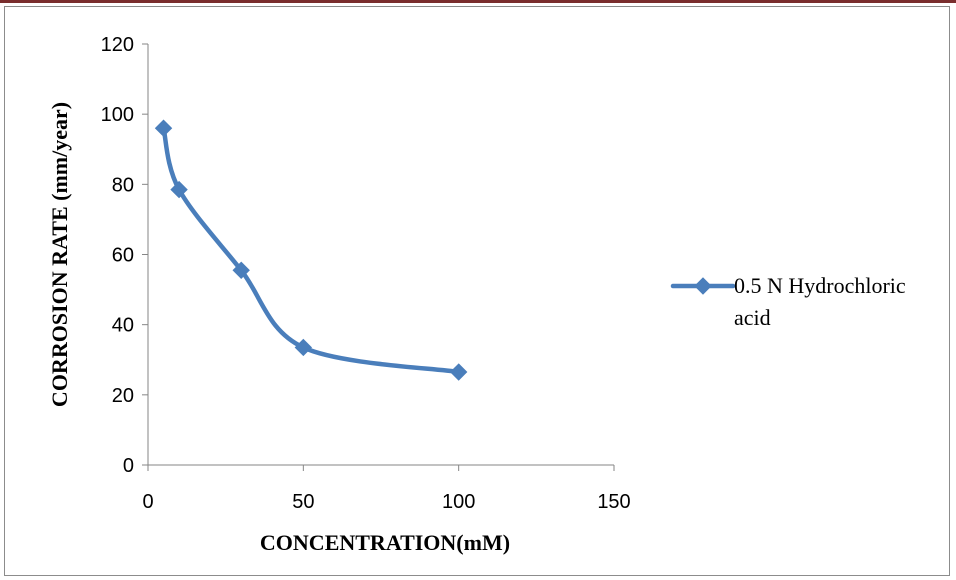 The height and width of the screenshot is (580, 956). Describe the element at coordinates (123, 326) in the screenshot. I see `y-tick-label: 40` at that location.